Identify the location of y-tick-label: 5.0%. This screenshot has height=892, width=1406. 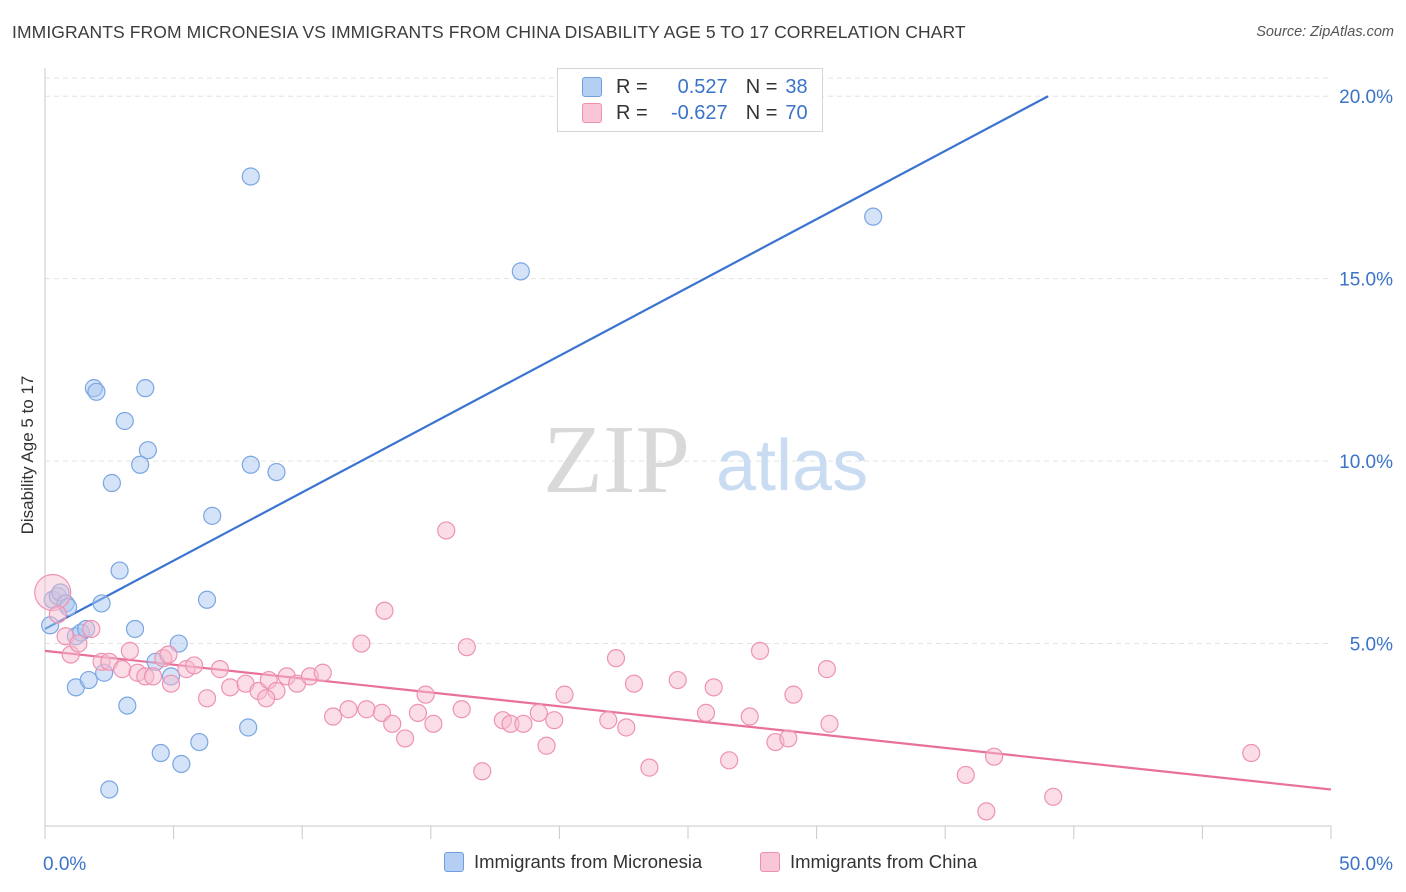
(1371, 645).